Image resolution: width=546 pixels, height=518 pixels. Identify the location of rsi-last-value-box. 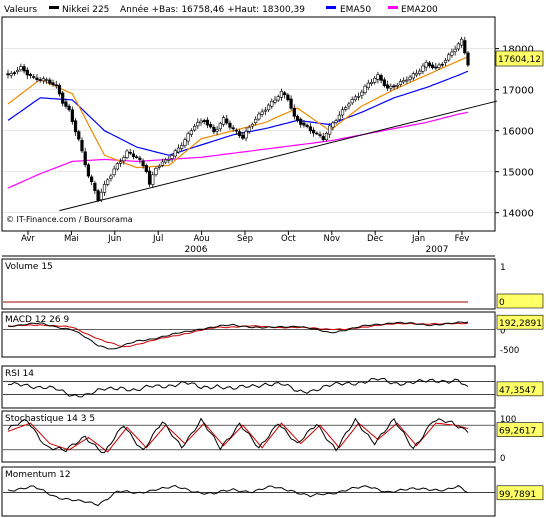
(520, 389).